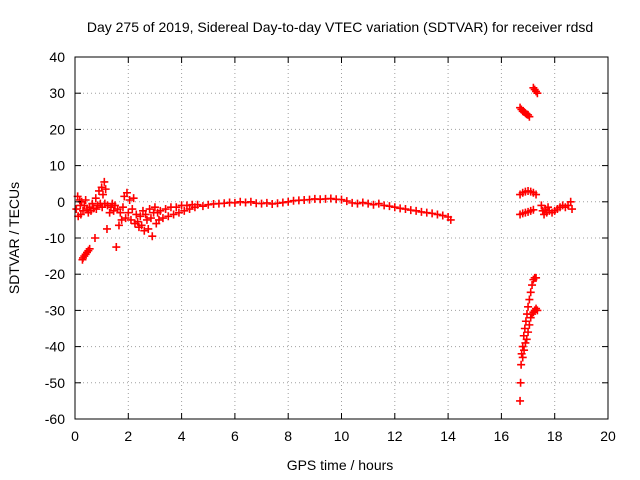 The image size is (640, 480). I want to click on y-tick-label: -10, so click(55, 238).